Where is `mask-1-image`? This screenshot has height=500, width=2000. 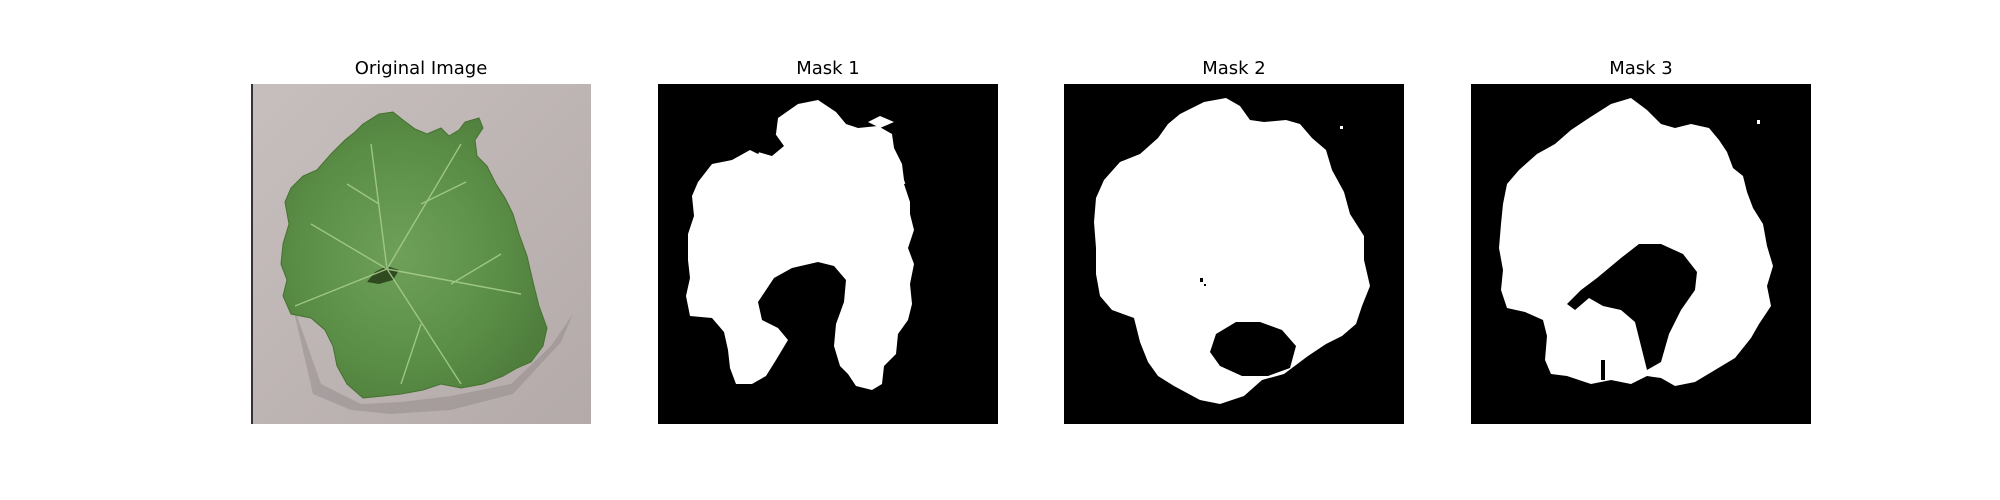
mask-1-image is located at coordinates (828, 254).